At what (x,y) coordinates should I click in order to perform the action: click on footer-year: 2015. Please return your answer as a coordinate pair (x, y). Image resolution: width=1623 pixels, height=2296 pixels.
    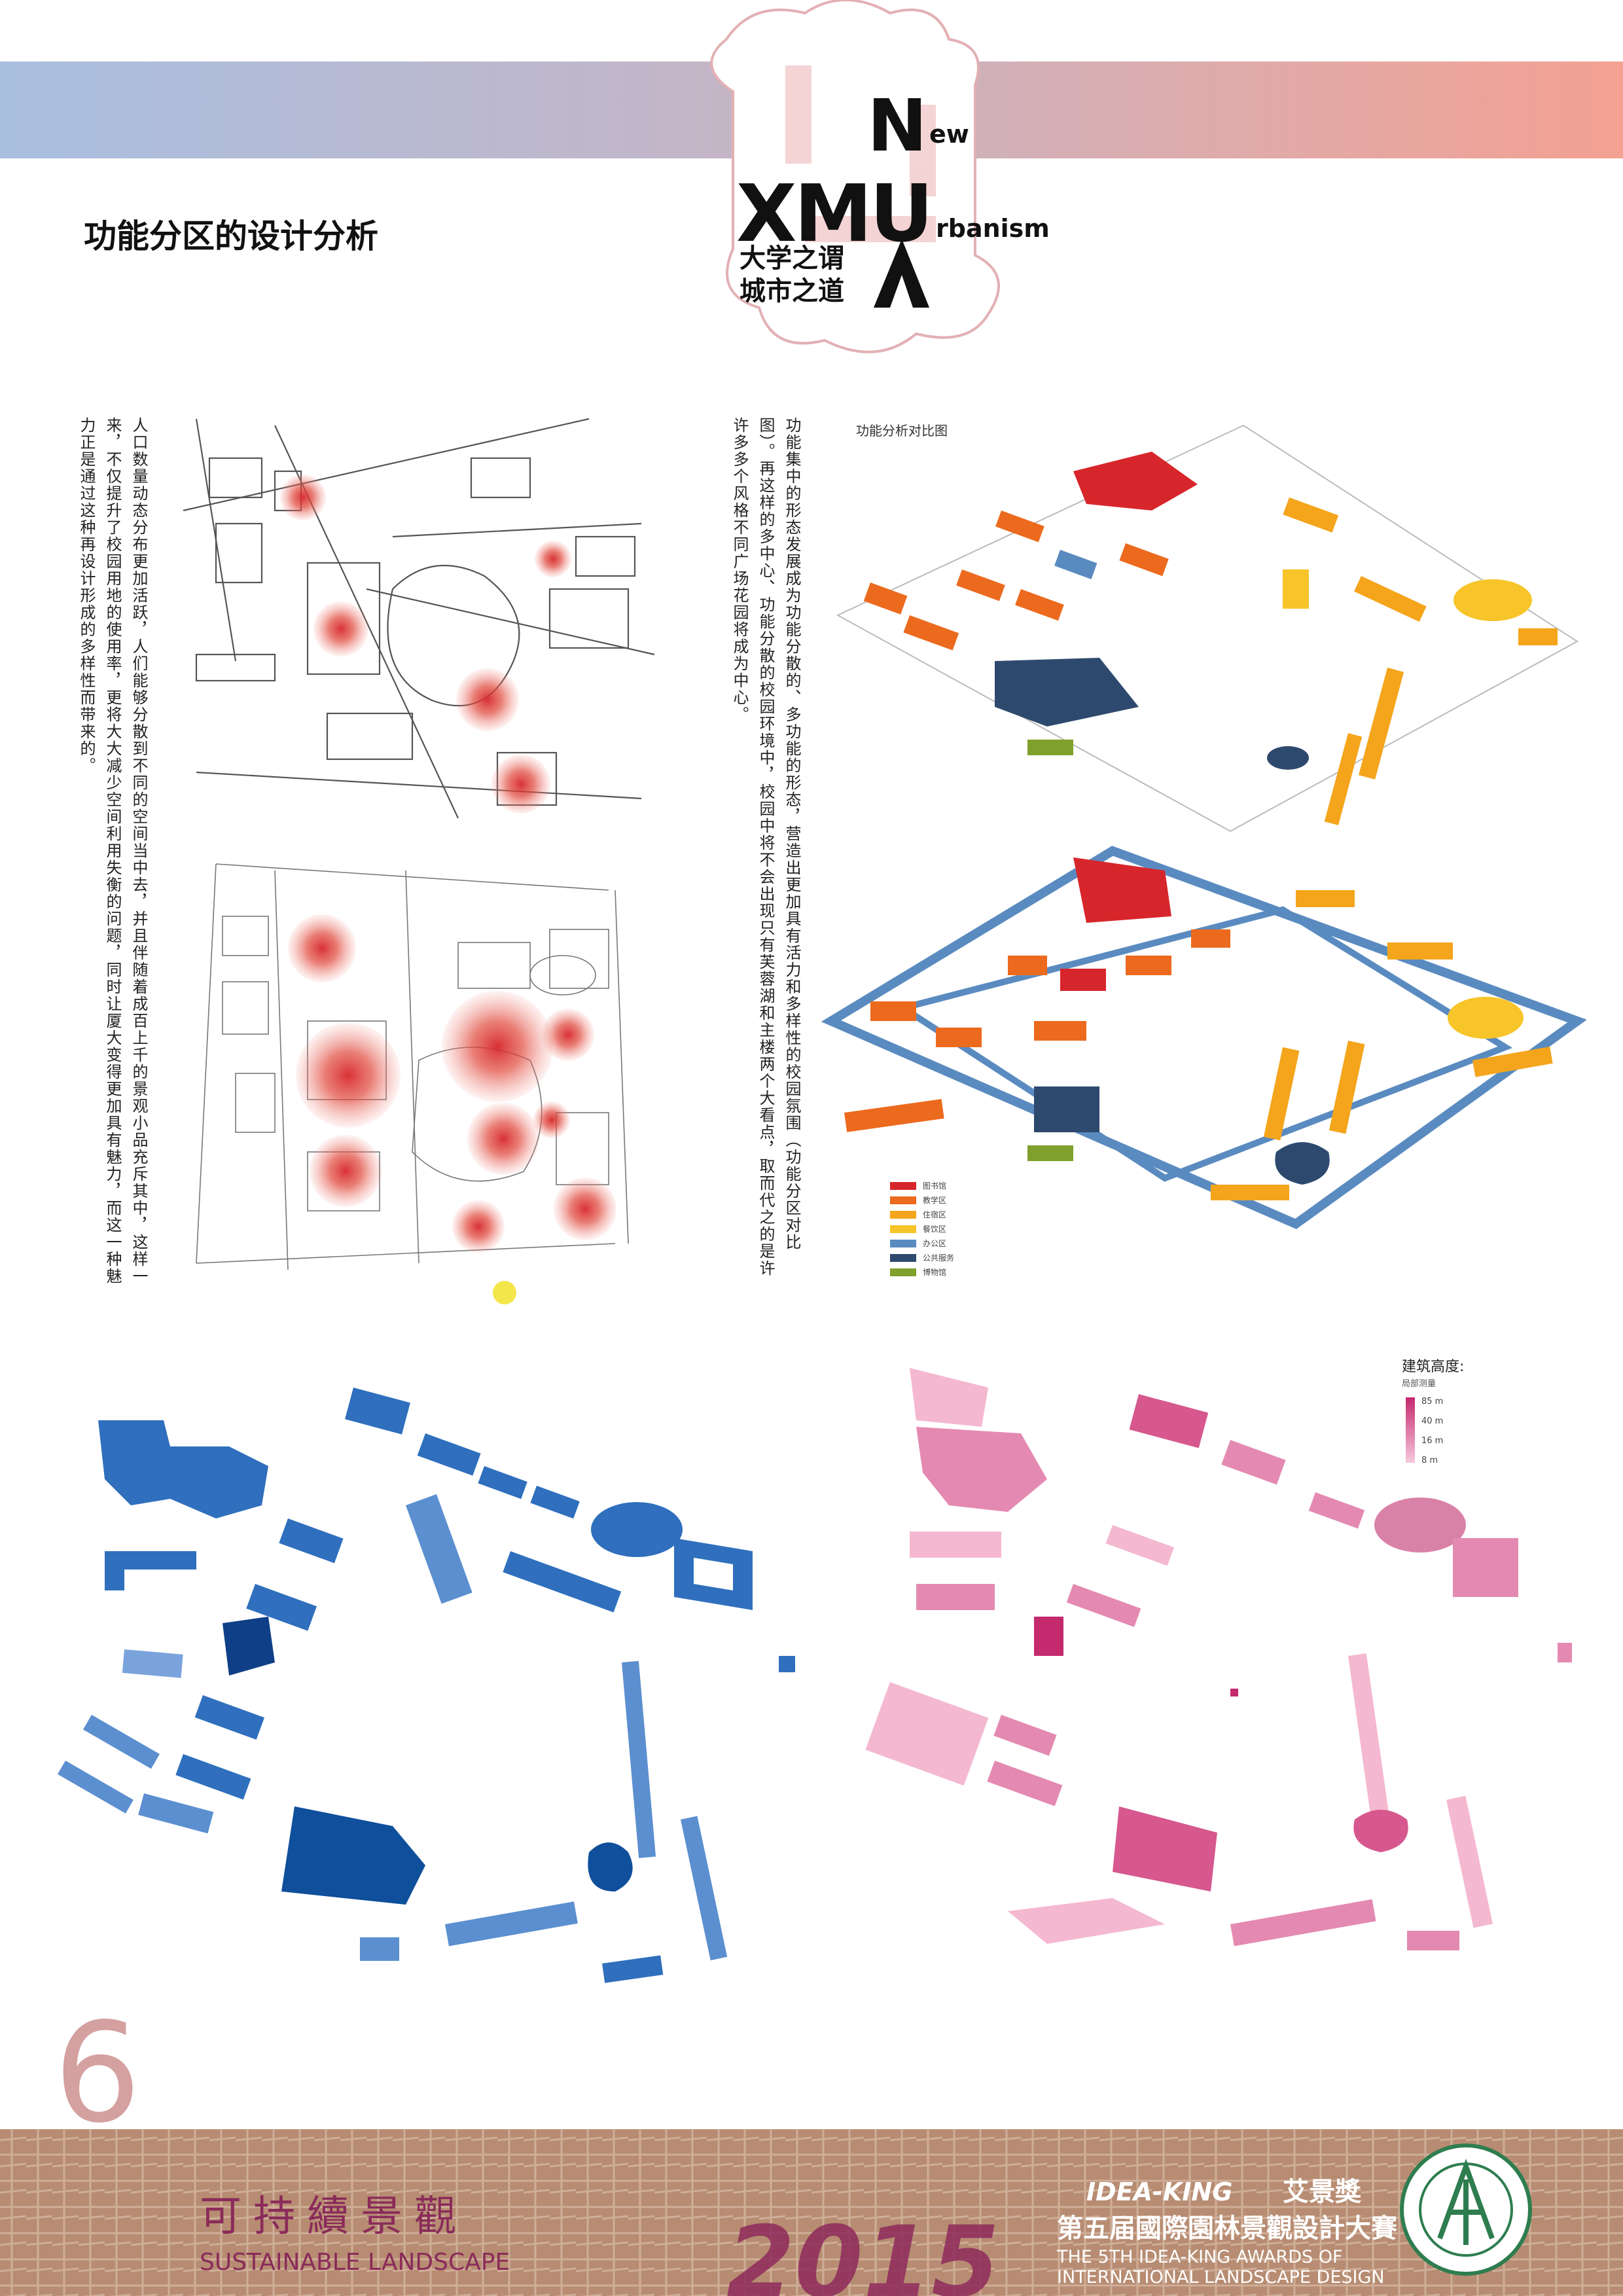
    Looking at the image, I should click on (862, 2251).